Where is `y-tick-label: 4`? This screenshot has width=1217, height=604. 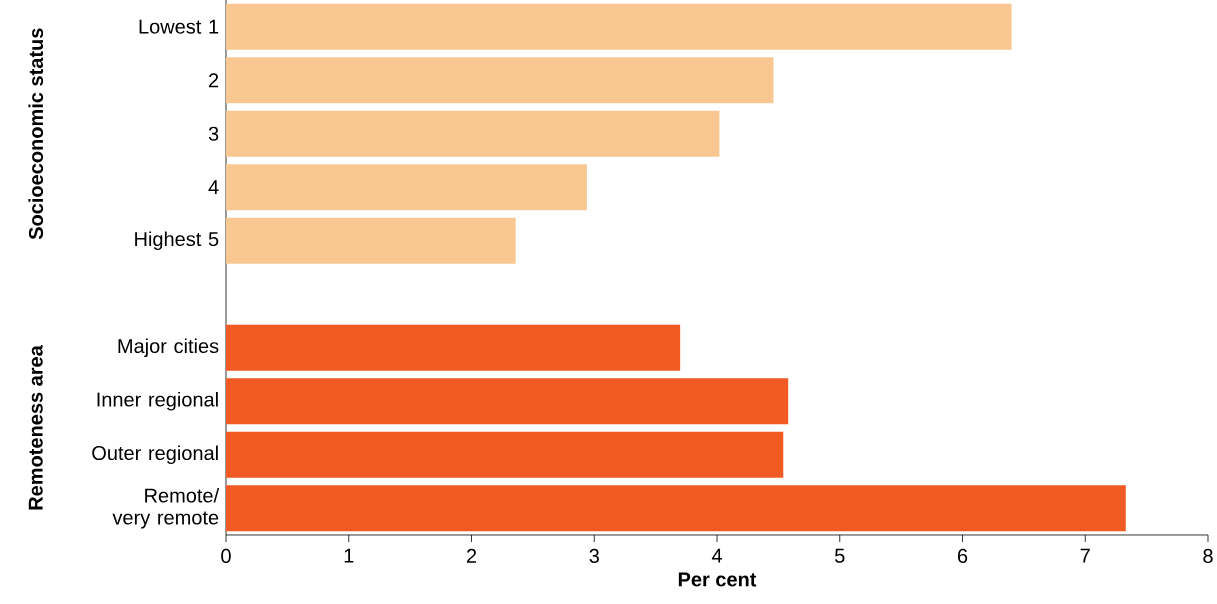 y-tick-label: 4 is located at coordinates (213, 187).